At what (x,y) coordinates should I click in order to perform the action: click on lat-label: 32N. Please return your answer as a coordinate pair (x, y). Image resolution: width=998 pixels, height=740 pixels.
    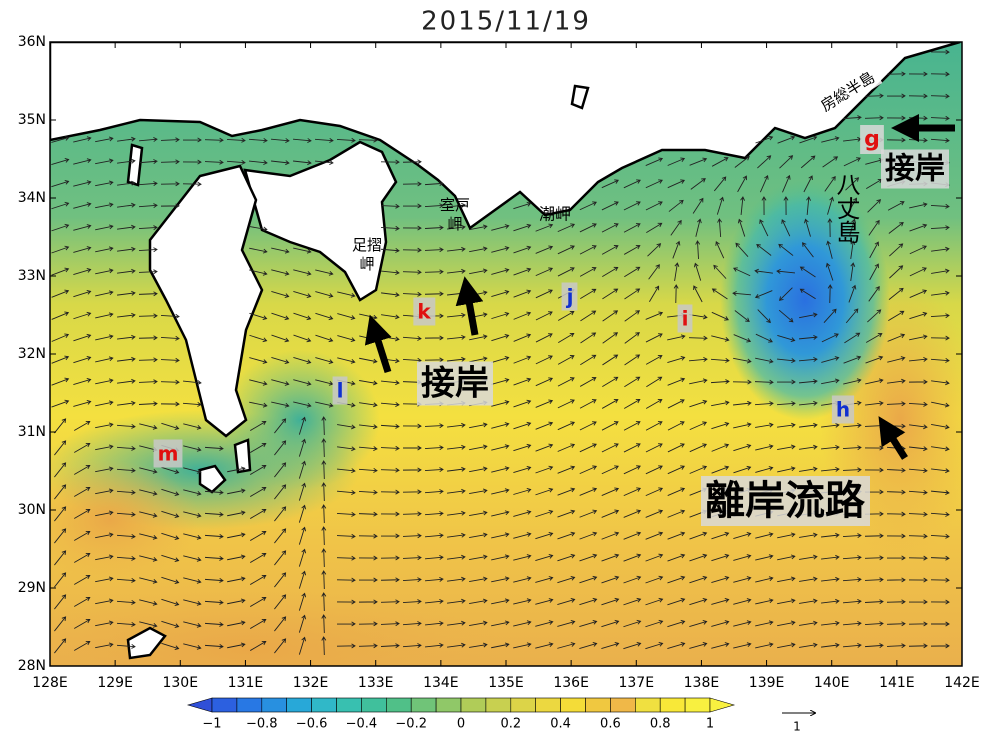
    Looking at the image, I should click on (32, 354).